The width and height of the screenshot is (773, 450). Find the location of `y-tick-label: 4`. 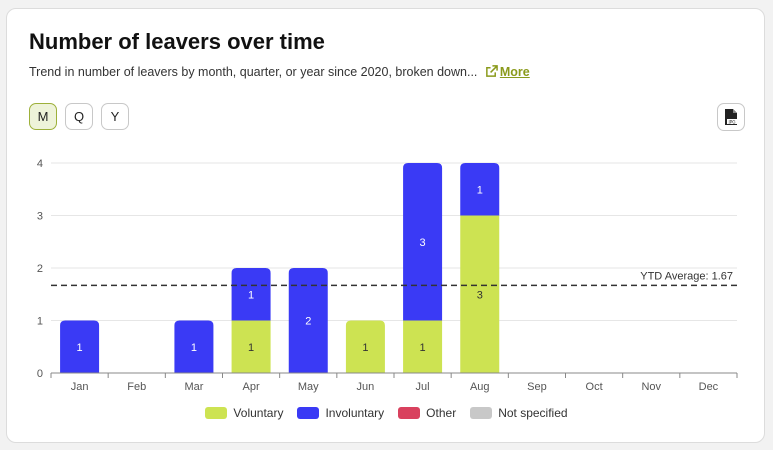

y-tick-label: 4 is located at coordinates (40, 164).